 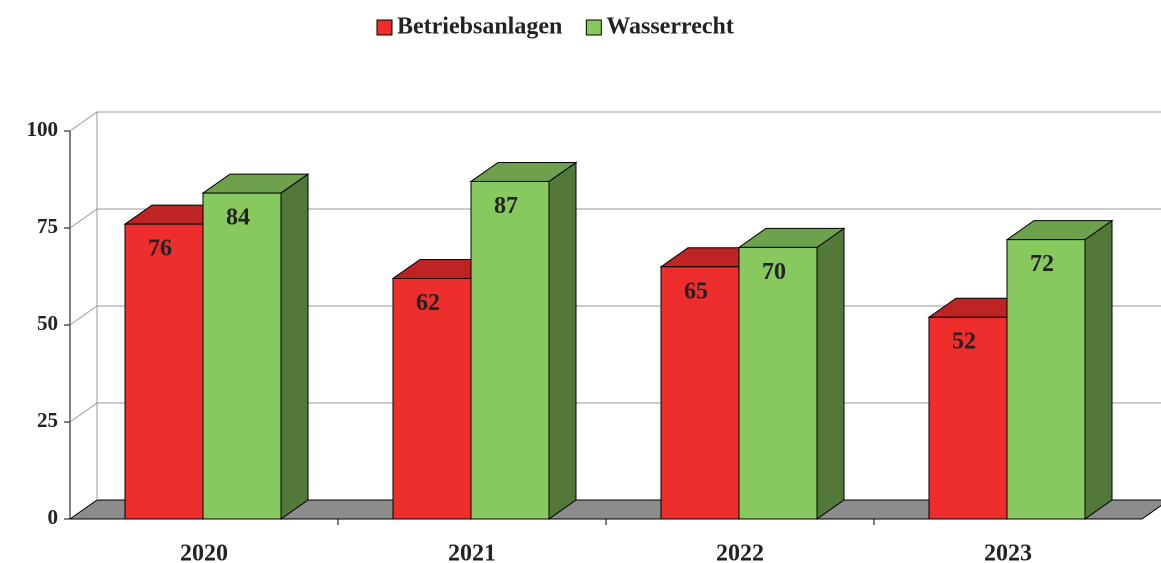 I want to click on data-label: 52, so click(x=964, y=342).